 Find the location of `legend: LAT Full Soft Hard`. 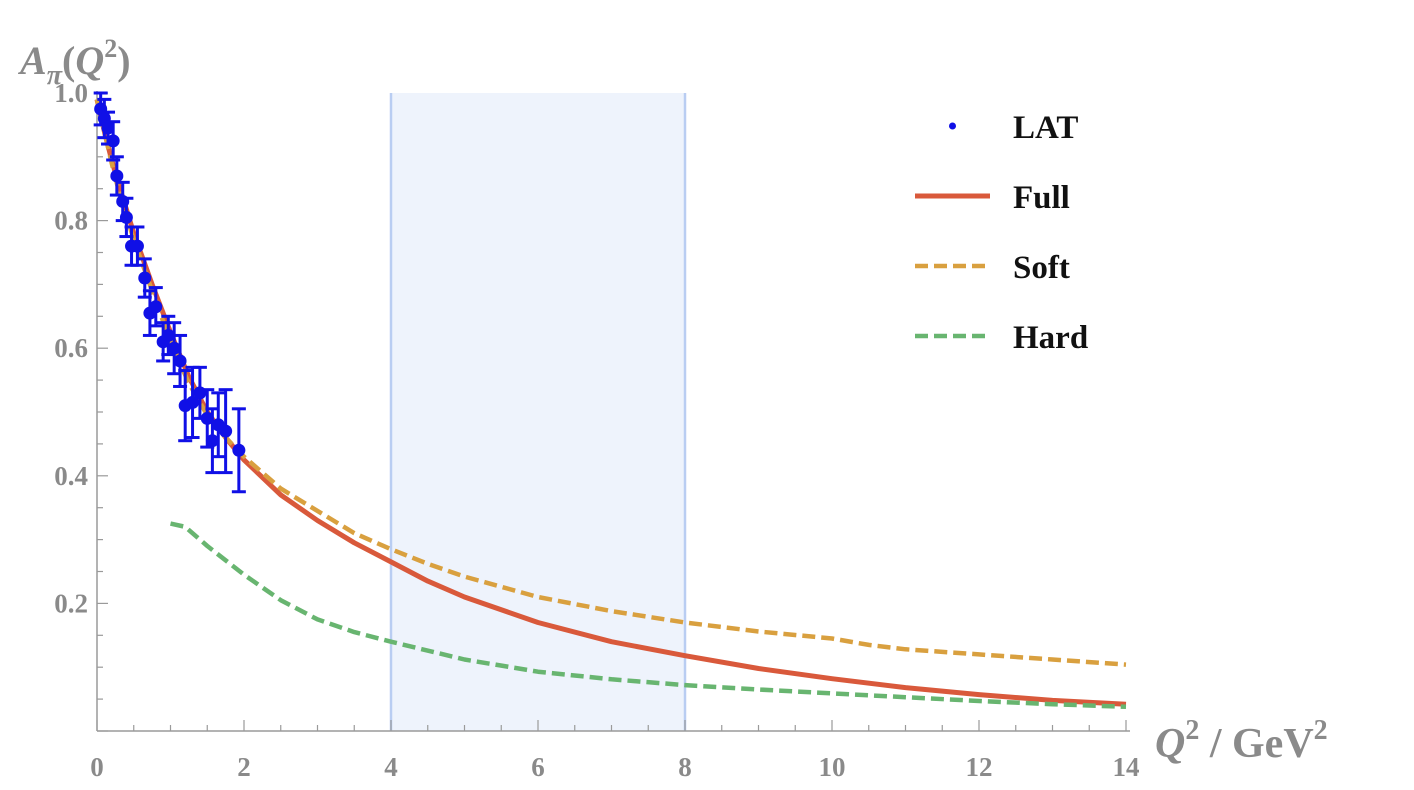

legend: LAT Full Soft Hard is located at coordinates (1001, 233).